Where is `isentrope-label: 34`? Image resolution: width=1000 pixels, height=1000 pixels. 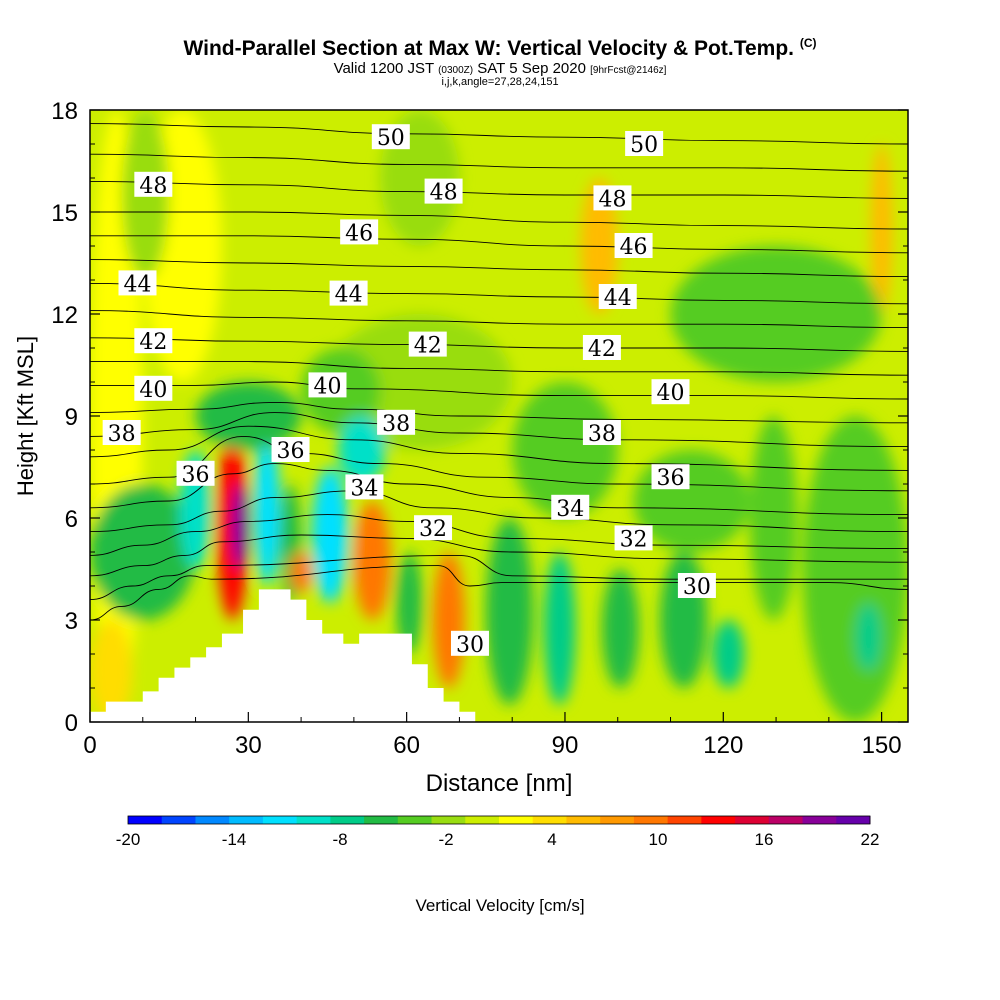 isentrope-label: 34 is located at coordinates (364, 488).